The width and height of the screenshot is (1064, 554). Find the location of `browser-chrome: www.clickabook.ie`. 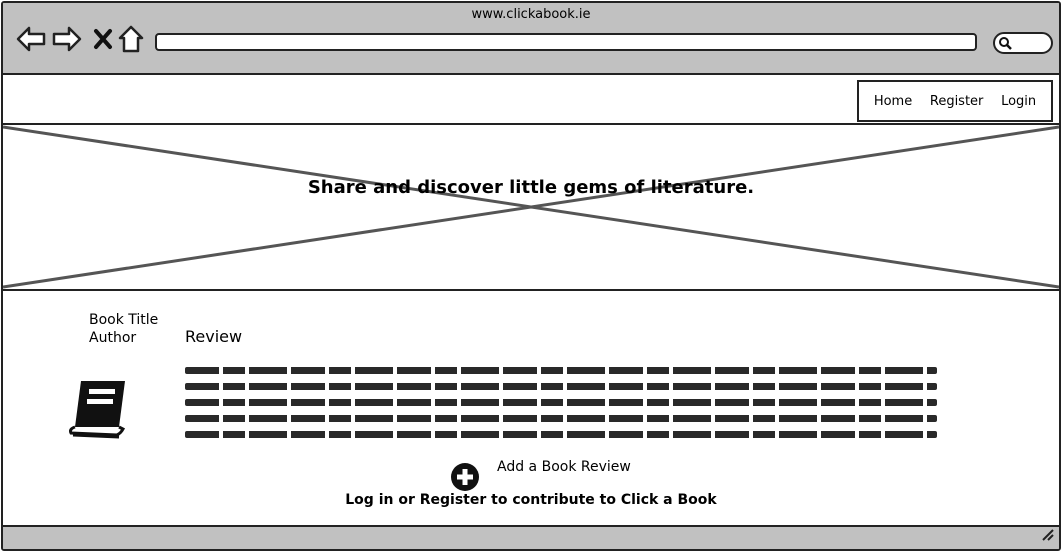

browser-chrome: www.clickabook.ie is located at coordinates (531, 39).